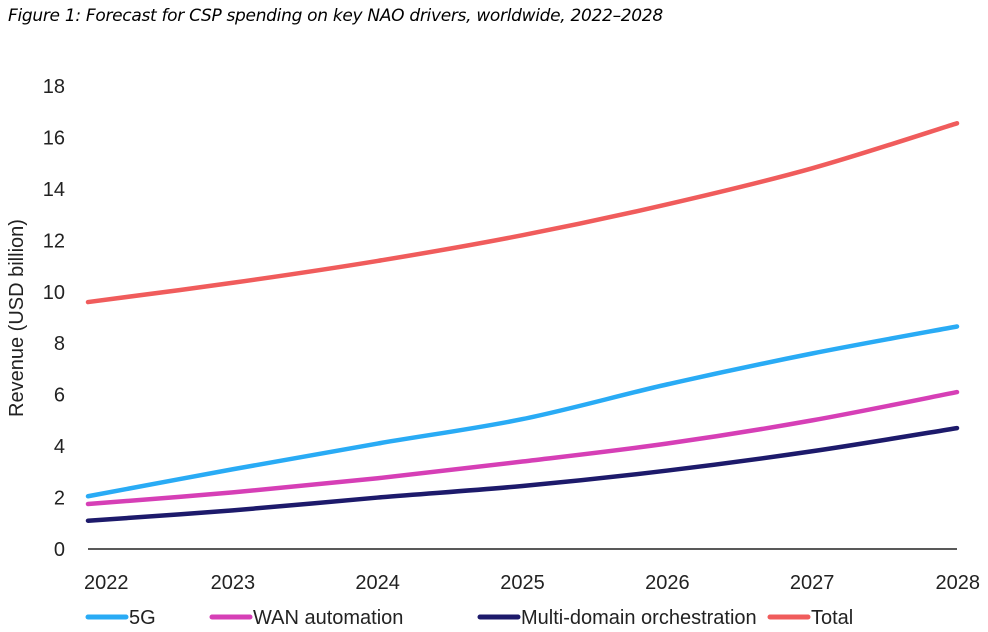  I want to click on y-tick-label: 6, so click(59, 396).